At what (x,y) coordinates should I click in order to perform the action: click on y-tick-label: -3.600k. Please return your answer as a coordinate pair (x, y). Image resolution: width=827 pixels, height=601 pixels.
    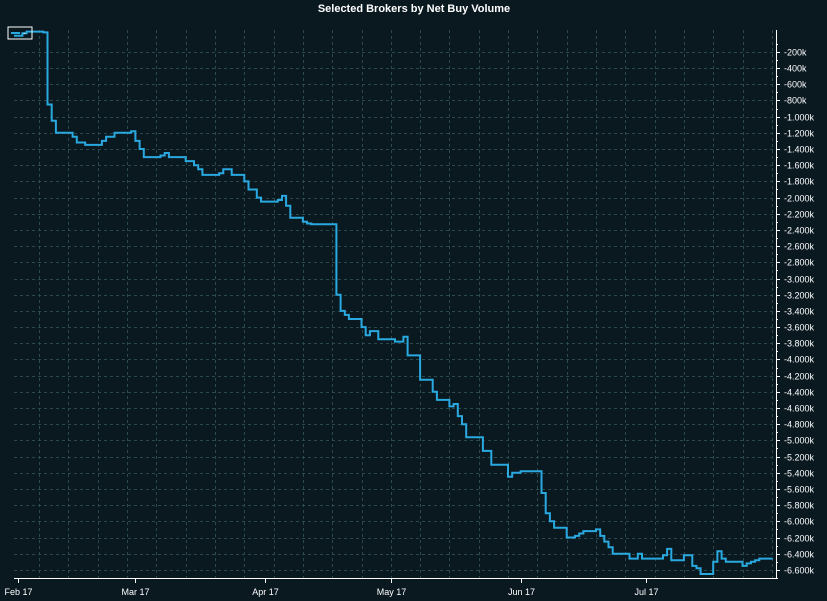
    Looking at the image, I should click on (799, 328).